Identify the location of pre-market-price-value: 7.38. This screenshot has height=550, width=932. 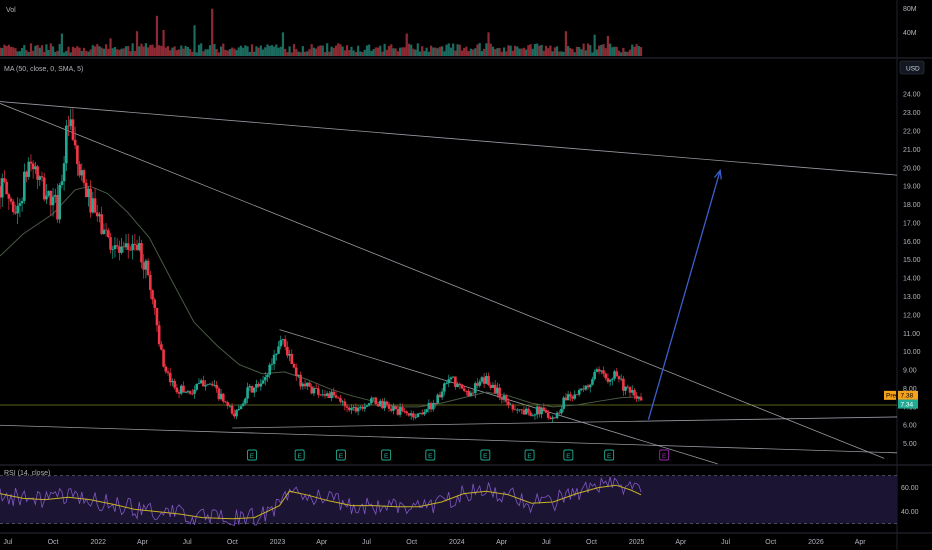
(907, 396).